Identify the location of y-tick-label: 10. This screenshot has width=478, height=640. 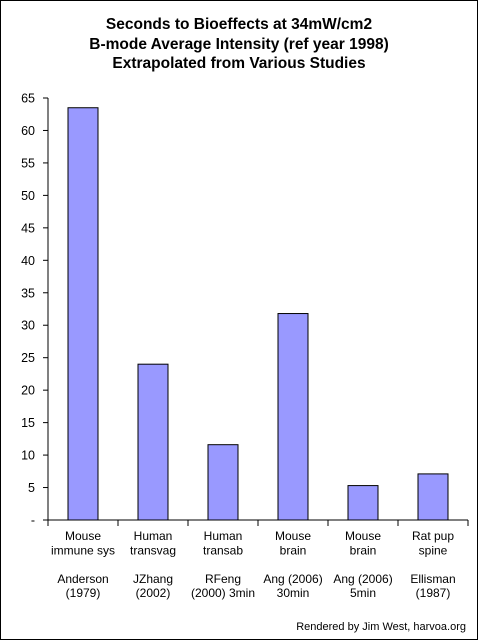
(28, 456).